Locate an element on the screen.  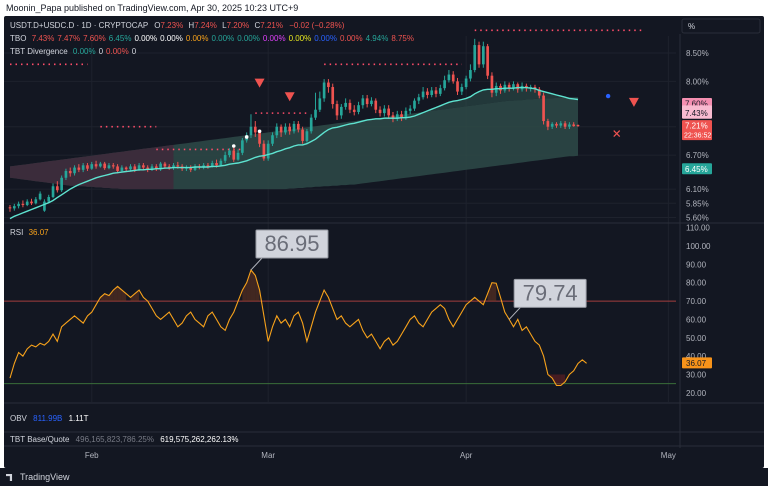
obv-legend: OBV 811.99B 1.11T is located at coordinates (49, 418).